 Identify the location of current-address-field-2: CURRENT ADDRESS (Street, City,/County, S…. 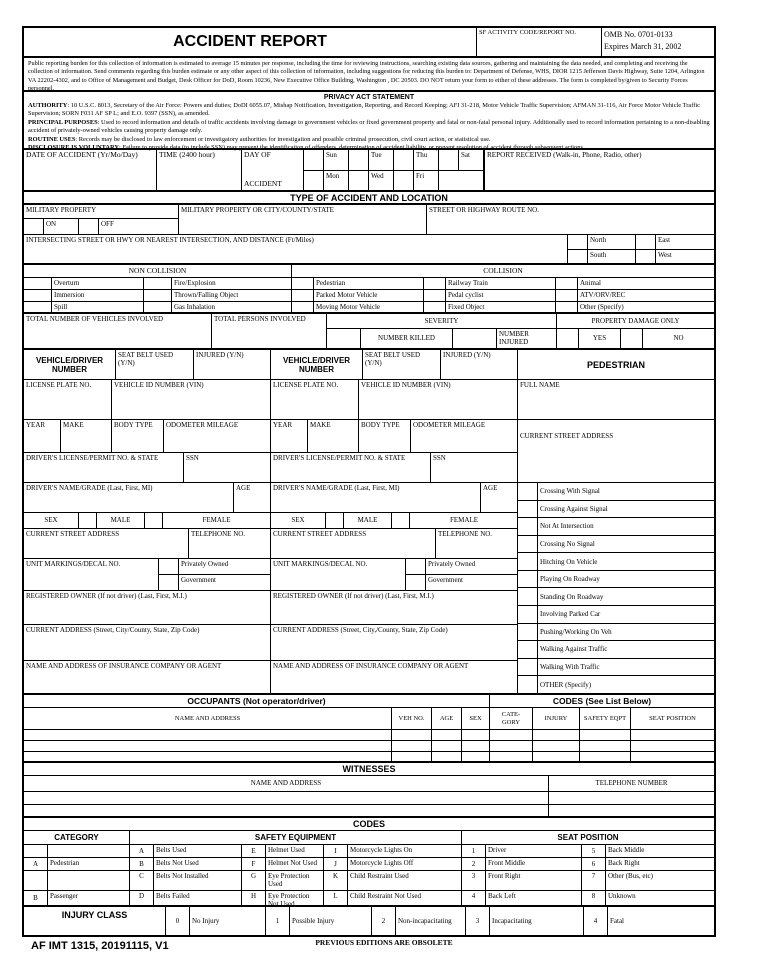
(394, 643).